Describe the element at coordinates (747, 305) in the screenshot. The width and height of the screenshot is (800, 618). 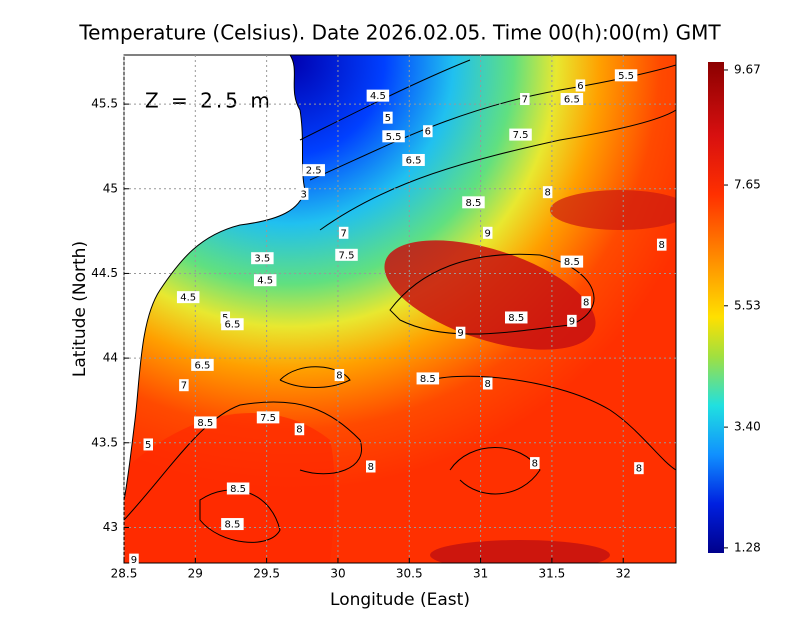
I see `colorbar-tick-label: 5.53` at that location.